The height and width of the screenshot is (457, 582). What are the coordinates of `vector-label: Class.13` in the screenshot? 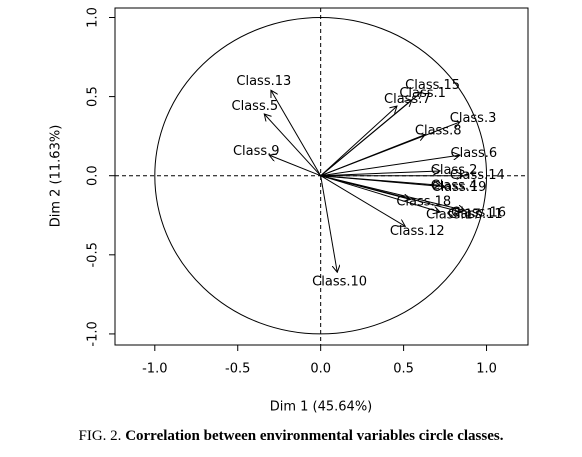 It's located at (263, 81).